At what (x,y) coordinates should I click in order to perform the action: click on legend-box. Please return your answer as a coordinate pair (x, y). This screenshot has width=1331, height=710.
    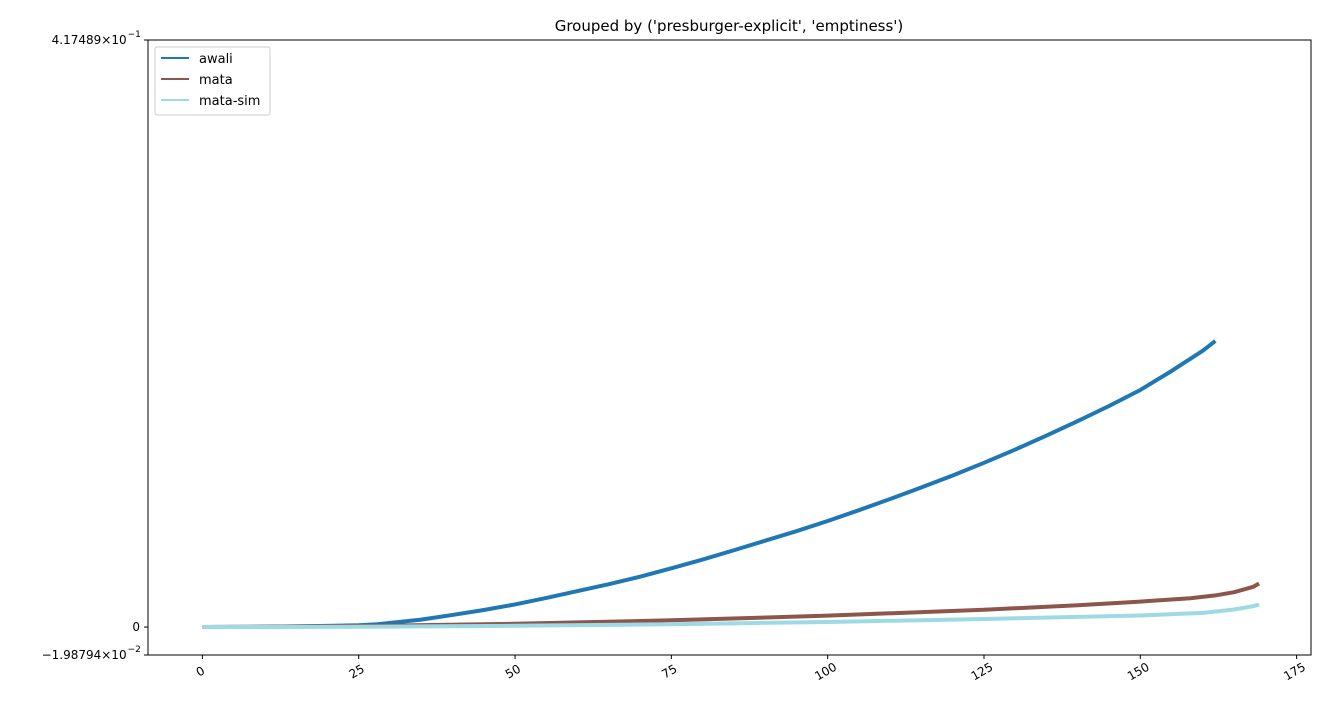
    Looking at the image, I should click on (212, 81).